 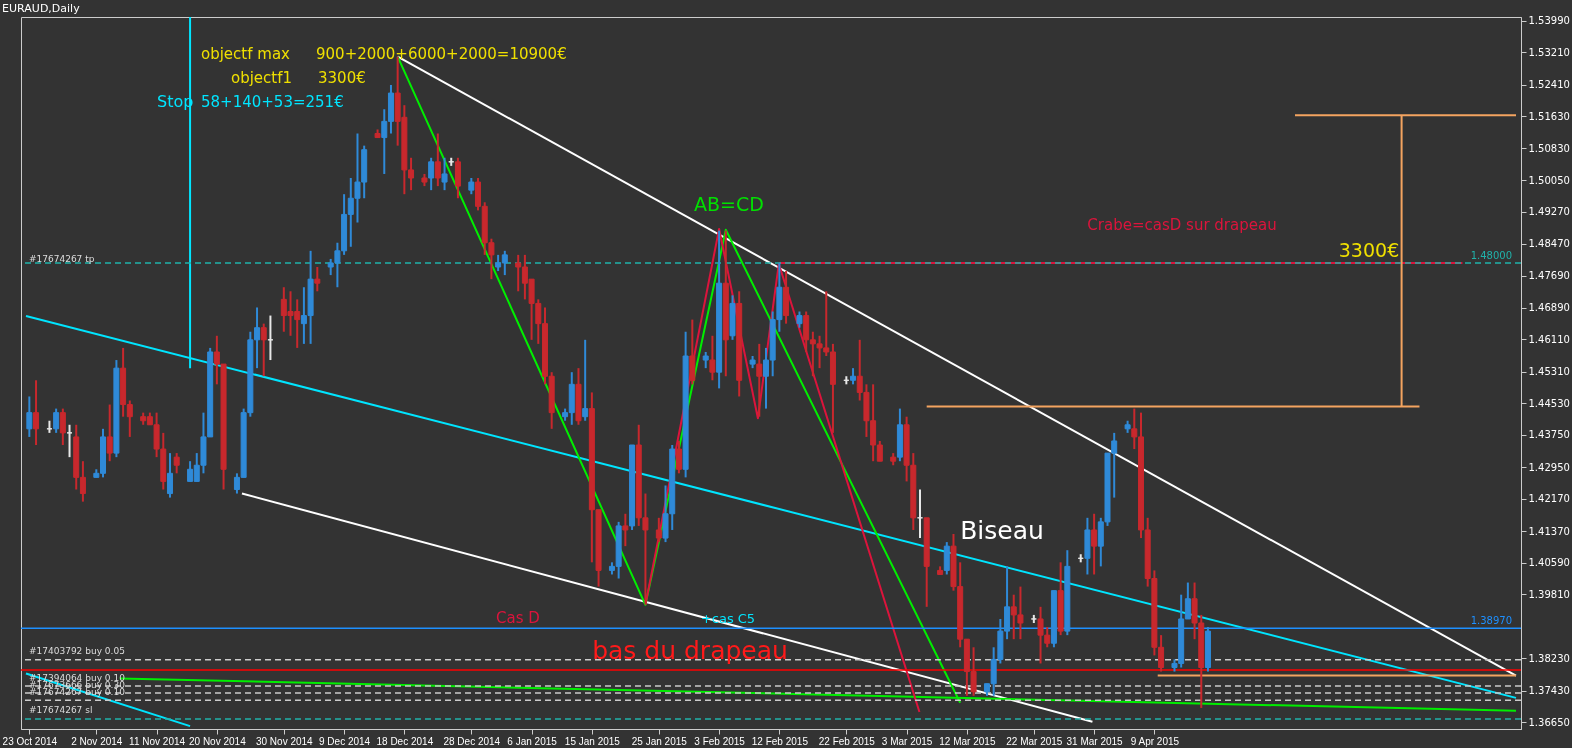 What do you see at coordinates (1549, 116) in the screenshot?
I see `y-tick-label: 1.51630` at bounding box center [1549, 116].